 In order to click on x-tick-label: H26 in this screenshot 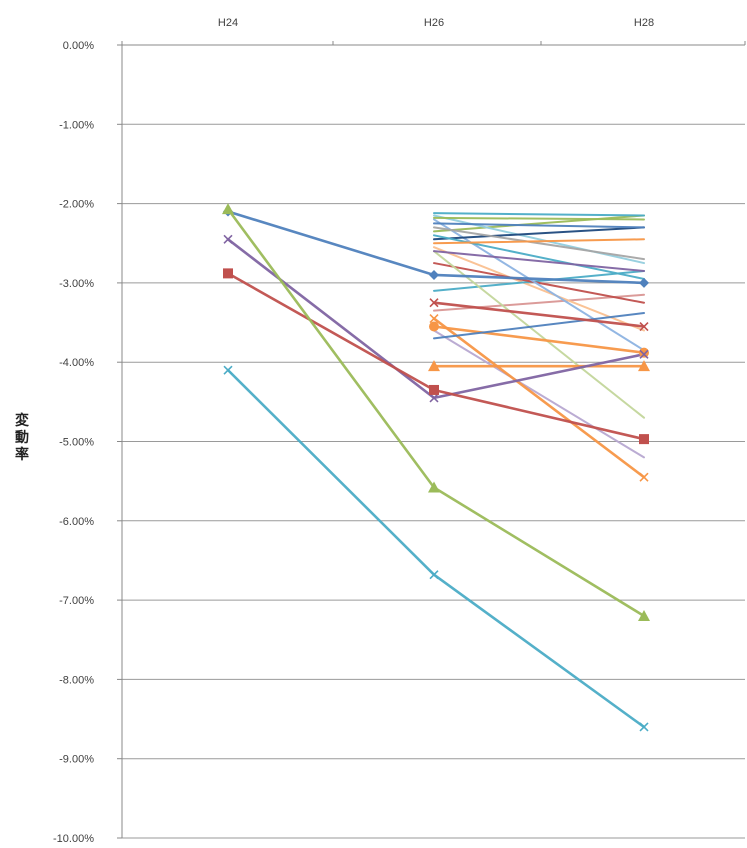, I will do `click(434, 23)`.